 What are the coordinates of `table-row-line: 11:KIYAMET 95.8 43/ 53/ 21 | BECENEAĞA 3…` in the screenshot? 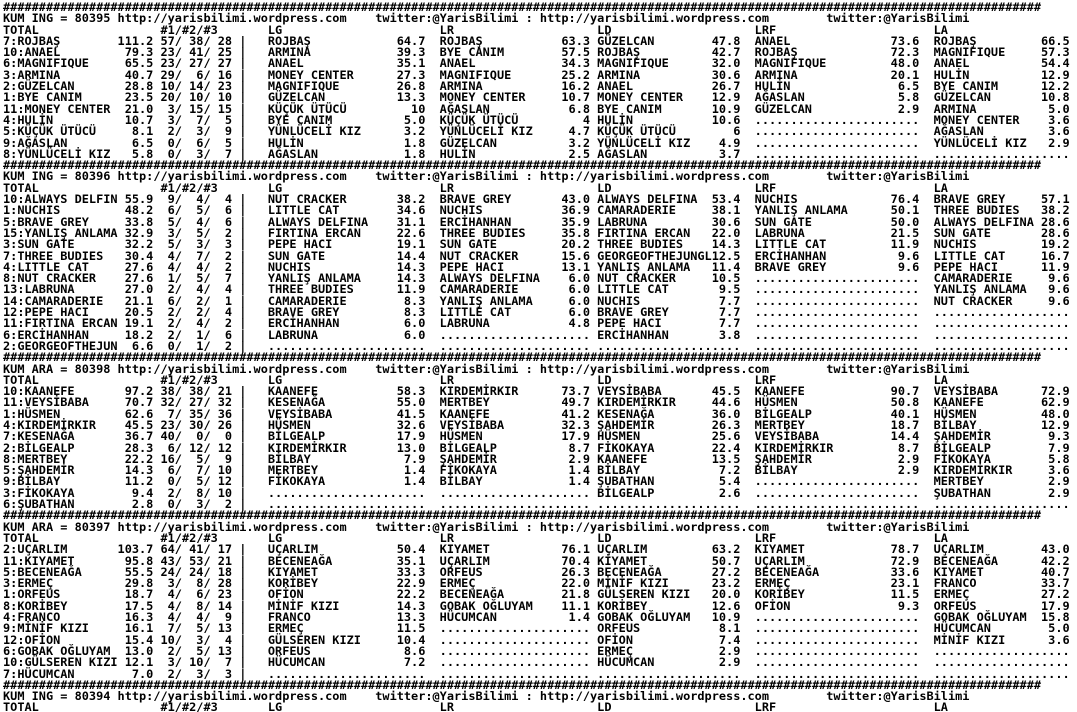 It's located at (536, 560).